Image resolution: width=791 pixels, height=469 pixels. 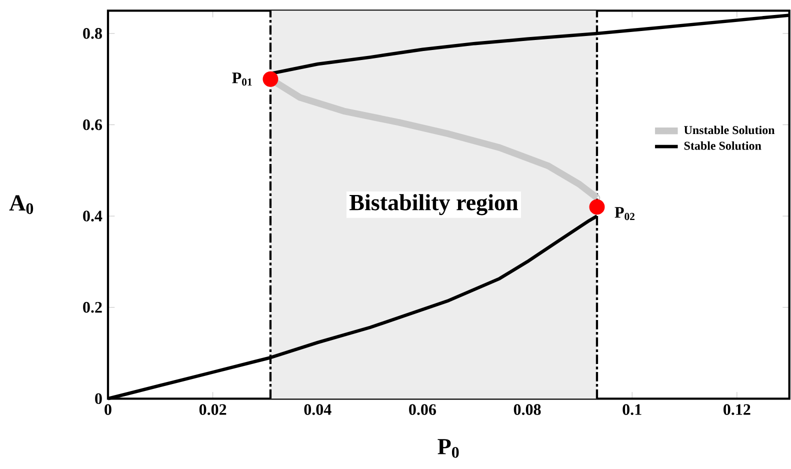 What do you see at coordinates (108, 409) in the screenshot?
I see `x-tick-label: 0` at bounding box center [108, 409].